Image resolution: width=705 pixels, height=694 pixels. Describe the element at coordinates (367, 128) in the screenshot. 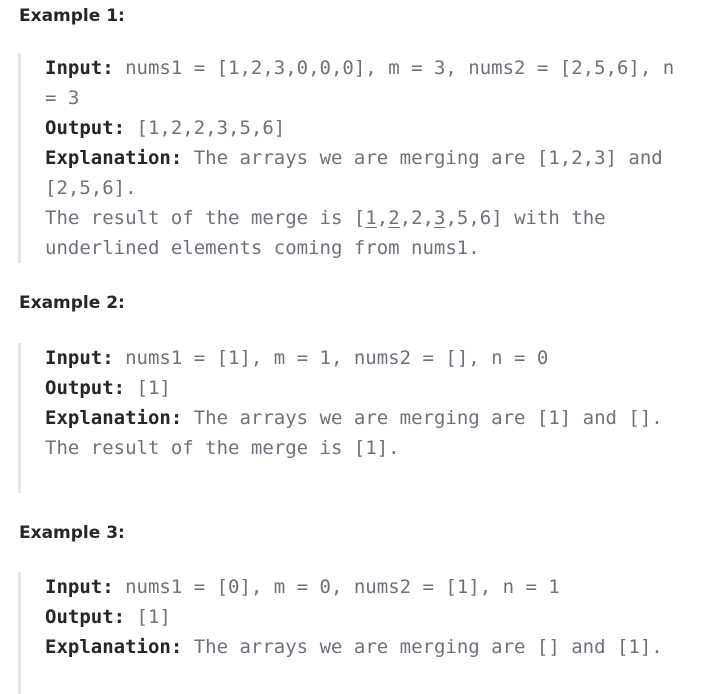

I see `example-1-output-line: Output: [1,2,2,3,5,6]` at that location.